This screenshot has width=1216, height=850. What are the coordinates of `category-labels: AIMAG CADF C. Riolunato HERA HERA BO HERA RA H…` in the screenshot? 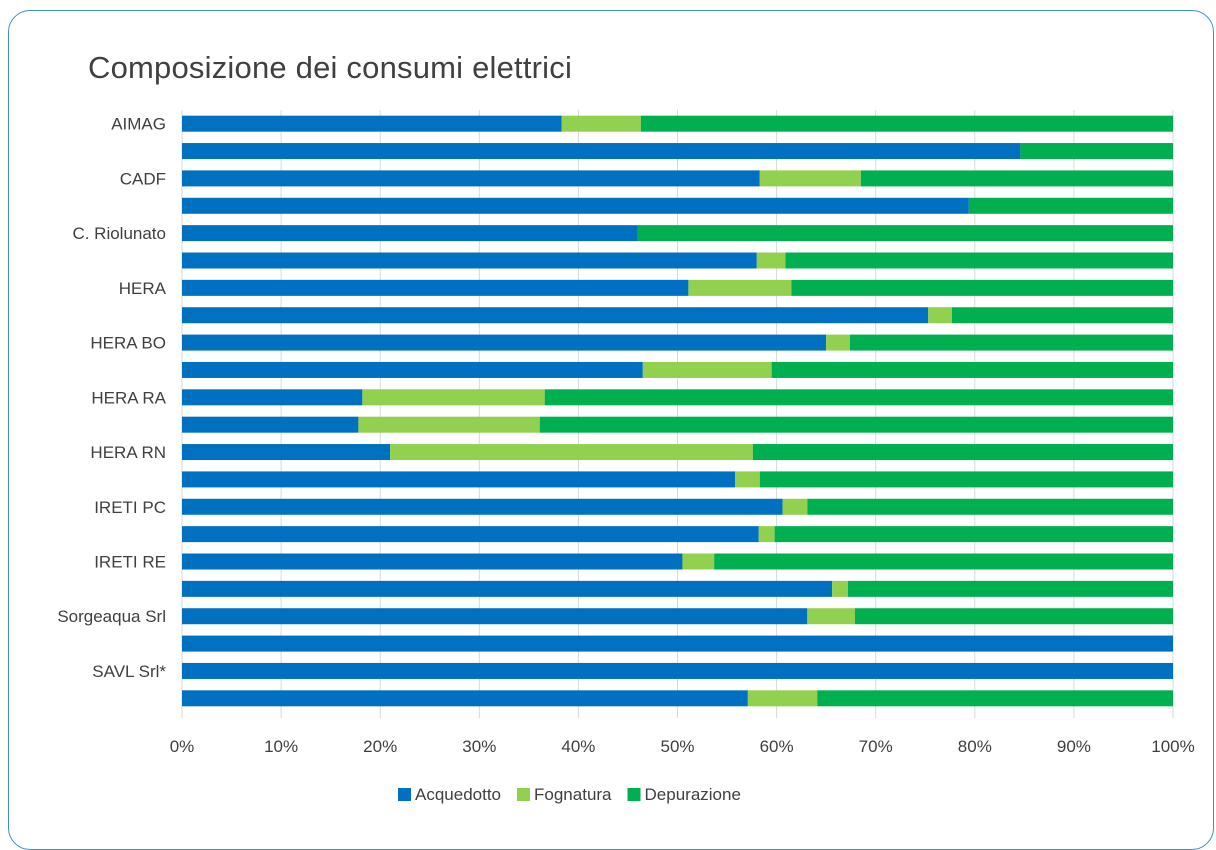 It's located at (111, 398).